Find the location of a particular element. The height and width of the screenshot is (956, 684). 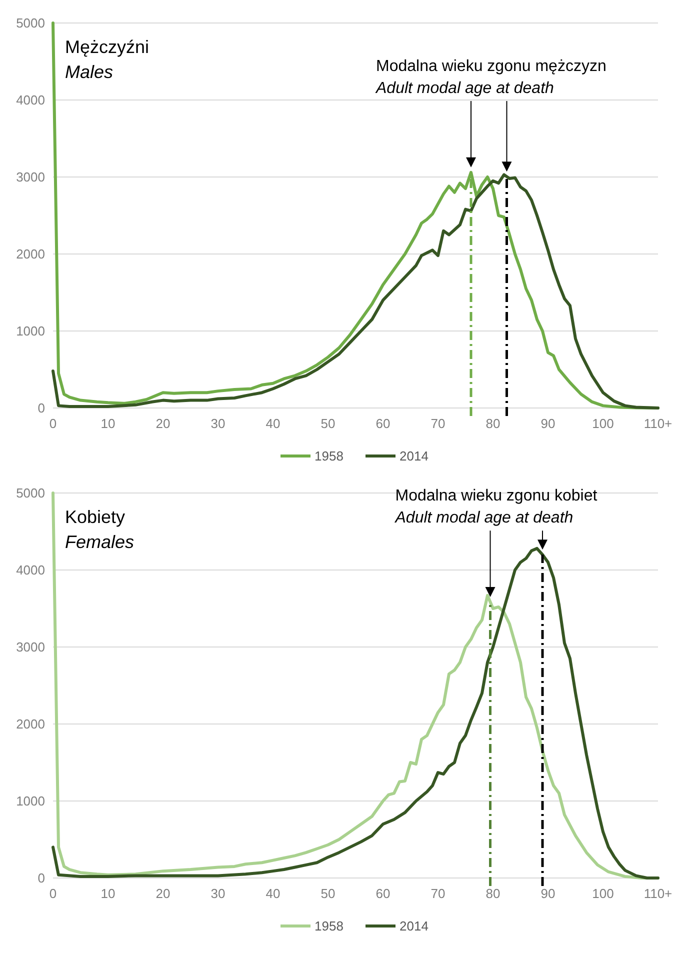

text: Mężczyźni is located at coordinates (107, 47).